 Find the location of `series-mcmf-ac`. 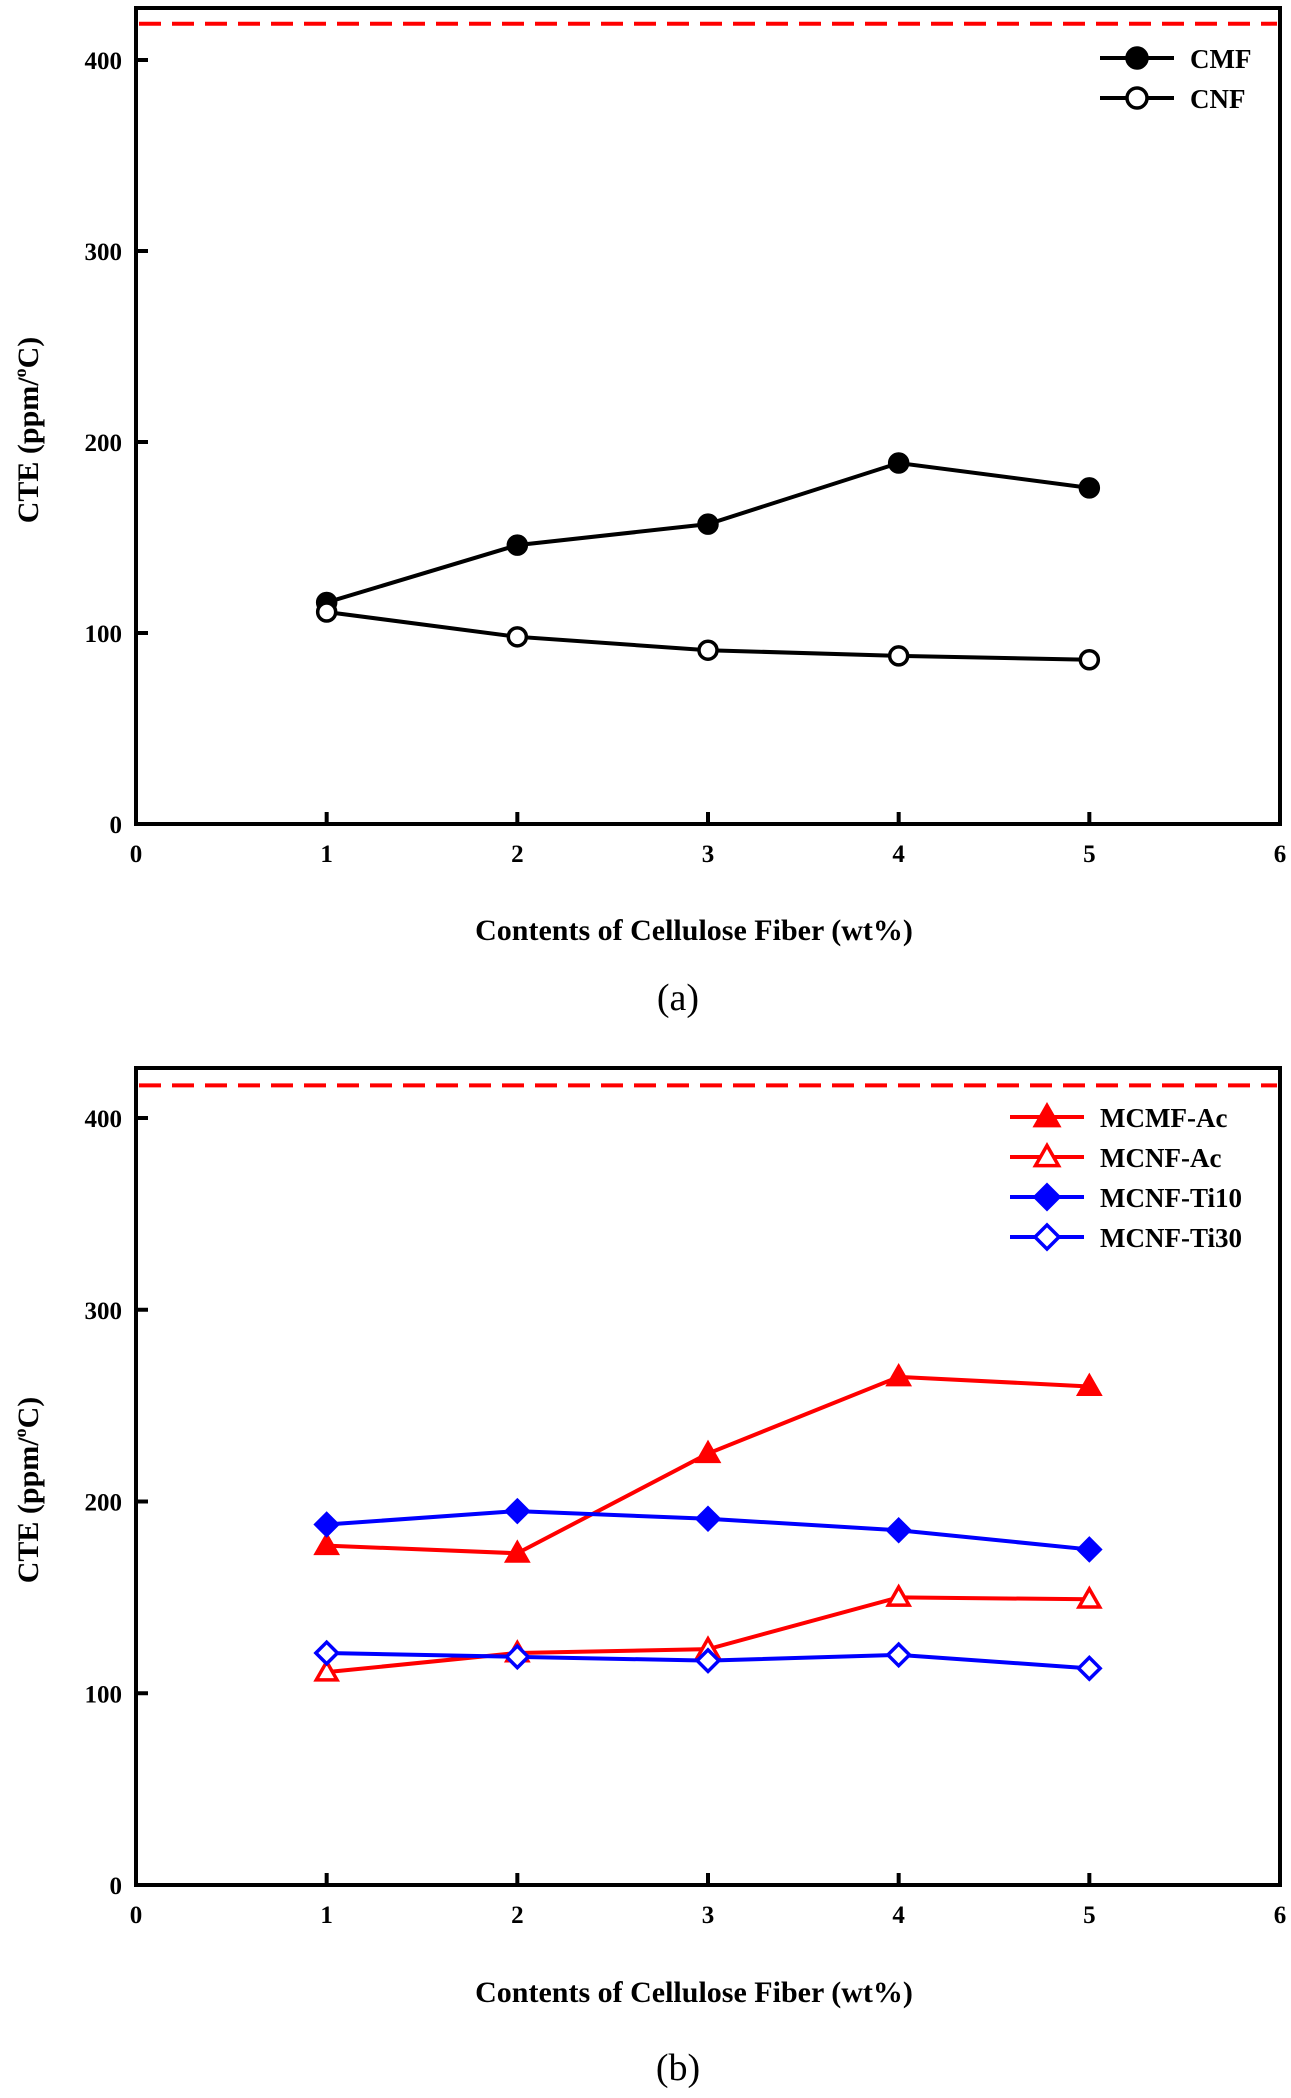

series-mcmf-ac is located at coordinates (708, 1462).